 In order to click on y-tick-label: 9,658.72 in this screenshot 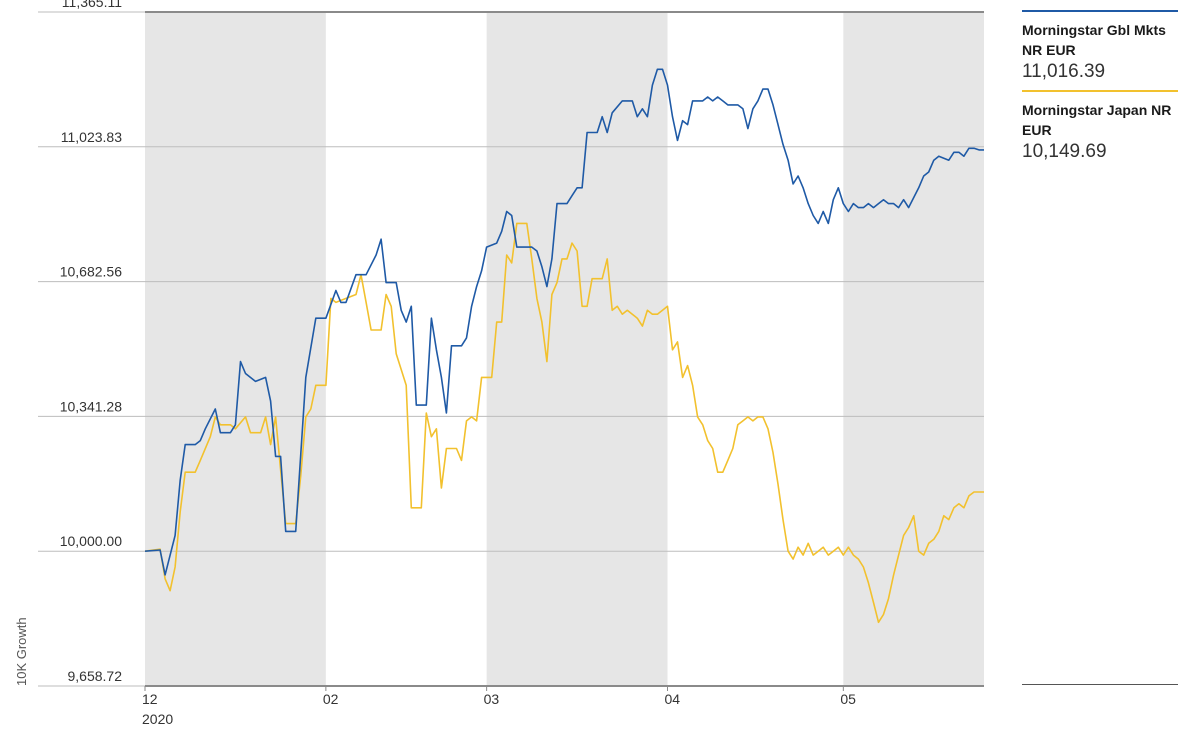, I will do `click(95, 676)`.